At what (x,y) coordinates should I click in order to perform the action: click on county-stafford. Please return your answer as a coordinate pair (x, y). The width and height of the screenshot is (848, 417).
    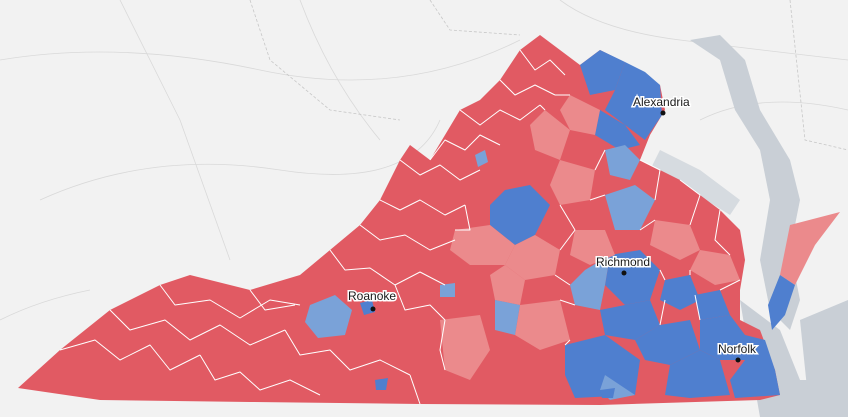
    Looking at the image, I should click on (622, 162).